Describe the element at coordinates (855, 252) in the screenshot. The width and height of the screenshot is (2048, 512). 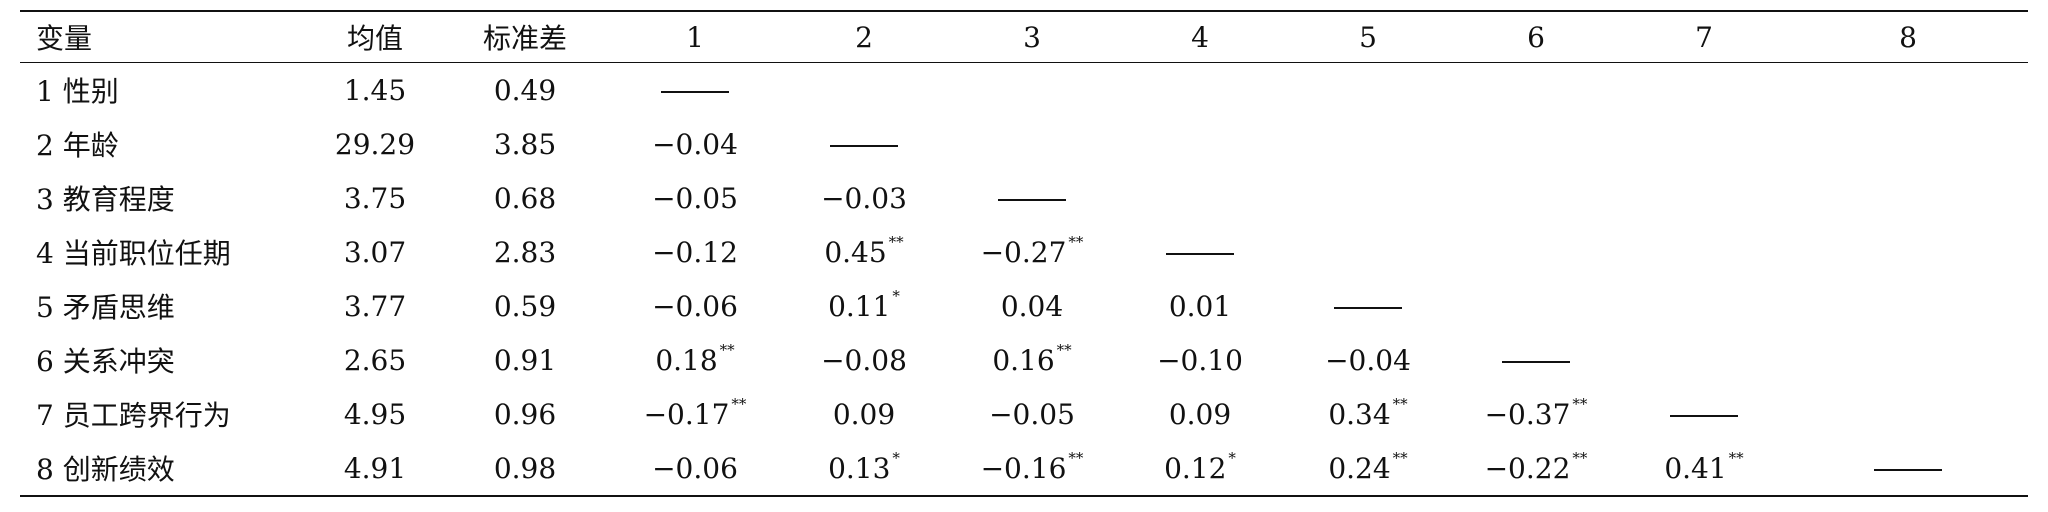
I see `correlation-value: 0.45` at that location.